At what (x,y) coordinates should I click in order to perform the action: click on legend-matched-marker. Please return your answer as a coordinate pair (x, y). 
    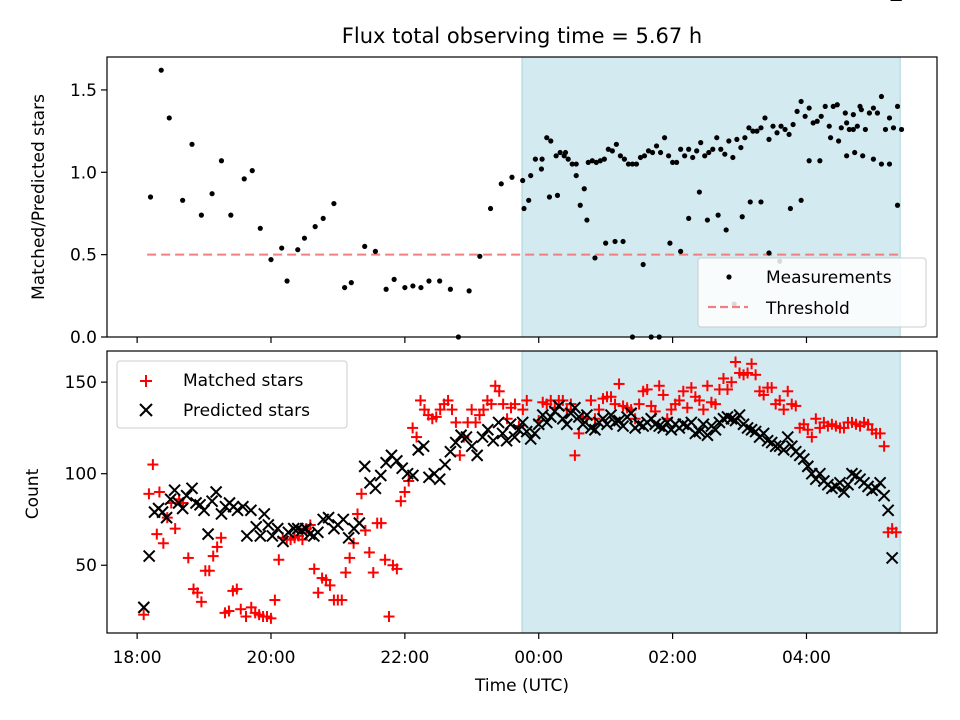
    Looking at the image, I should click on (146, 381).